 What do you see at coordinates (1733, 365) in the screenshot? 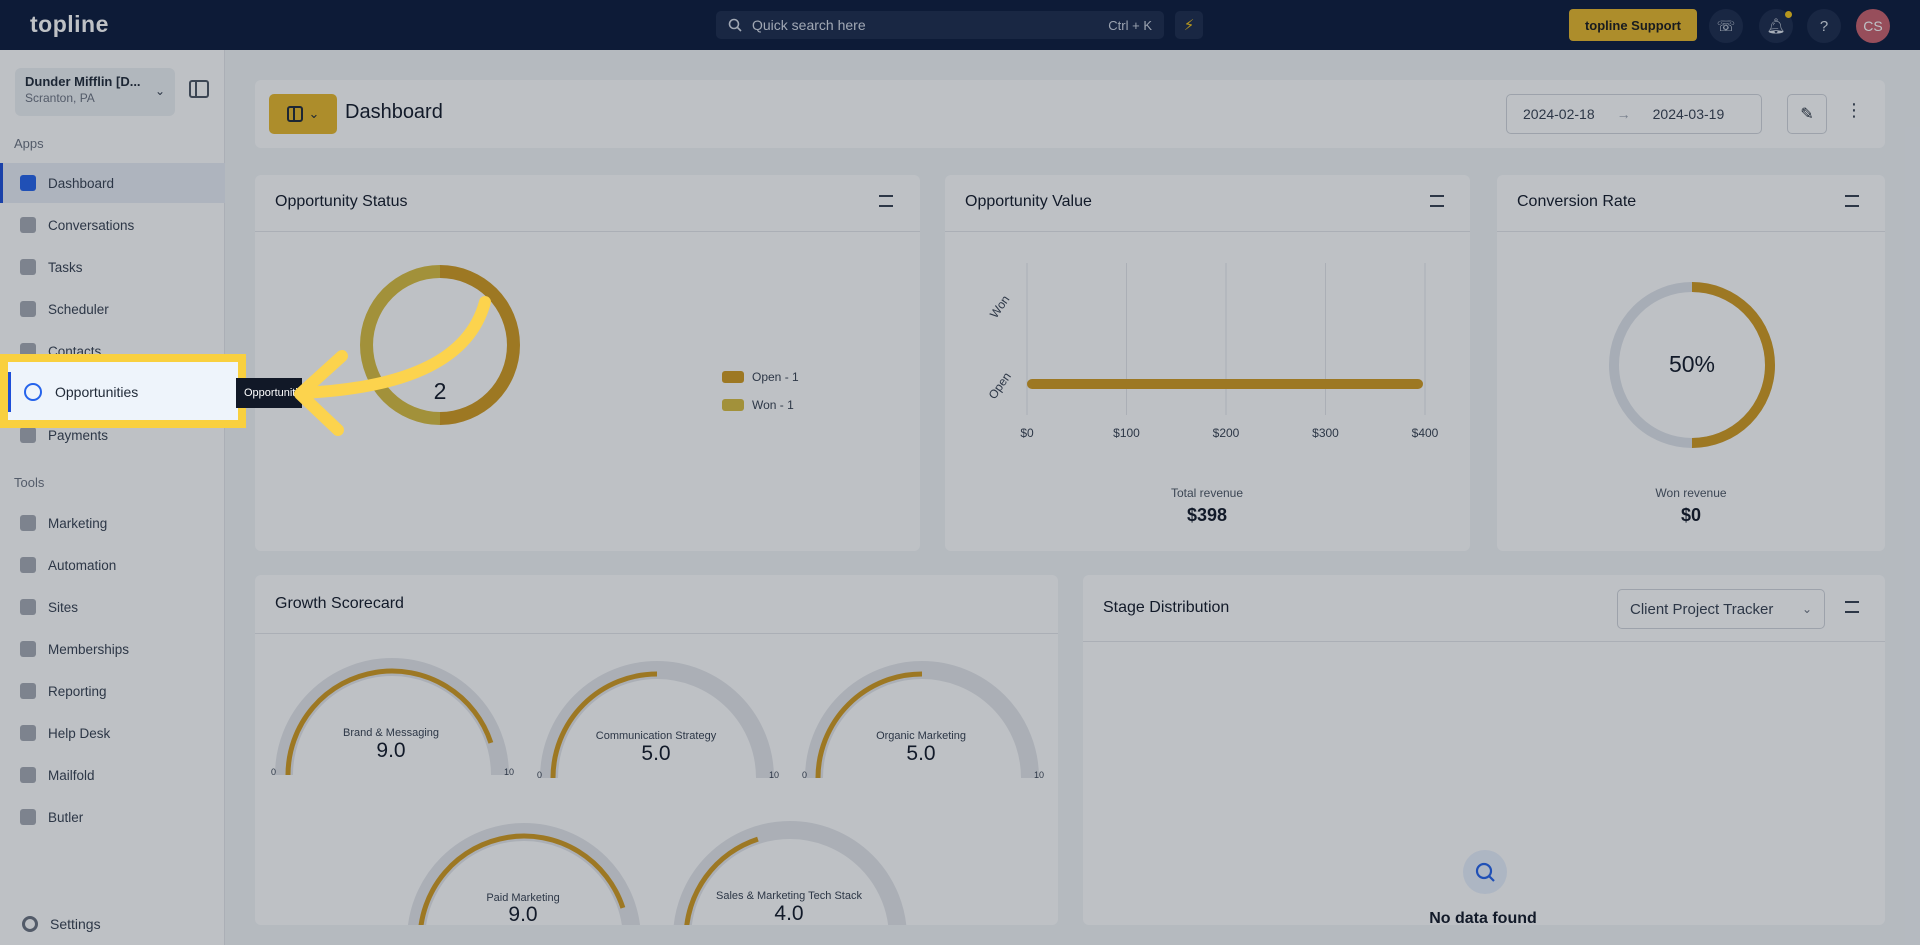
I see `ring-progress` at bounding box center [1733, 365].